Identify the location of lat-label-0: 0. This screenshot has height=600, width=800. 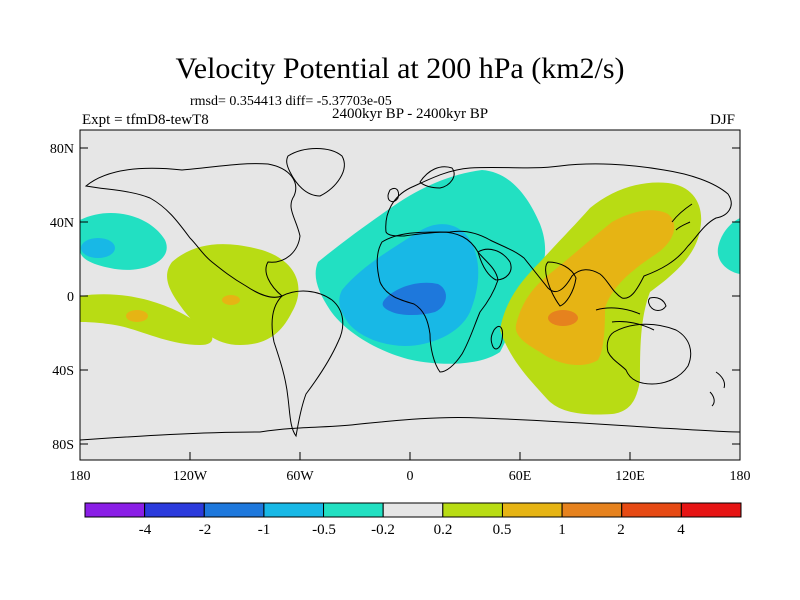
(70, 297).